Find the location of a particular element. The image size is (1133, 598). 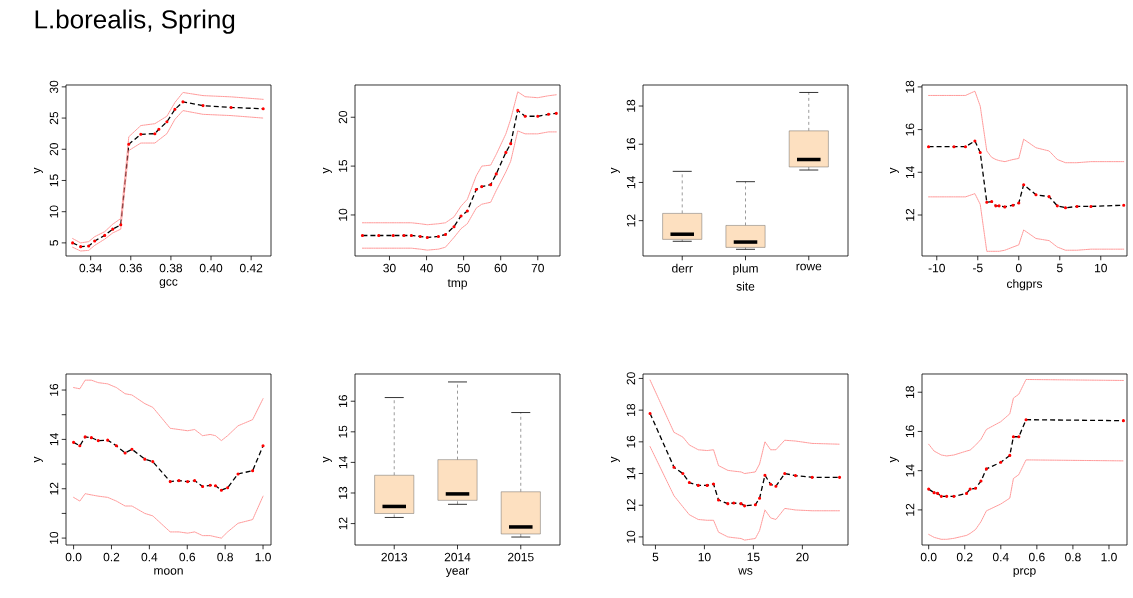

x-tick-label: 40 is located at coordinates (426, 268).